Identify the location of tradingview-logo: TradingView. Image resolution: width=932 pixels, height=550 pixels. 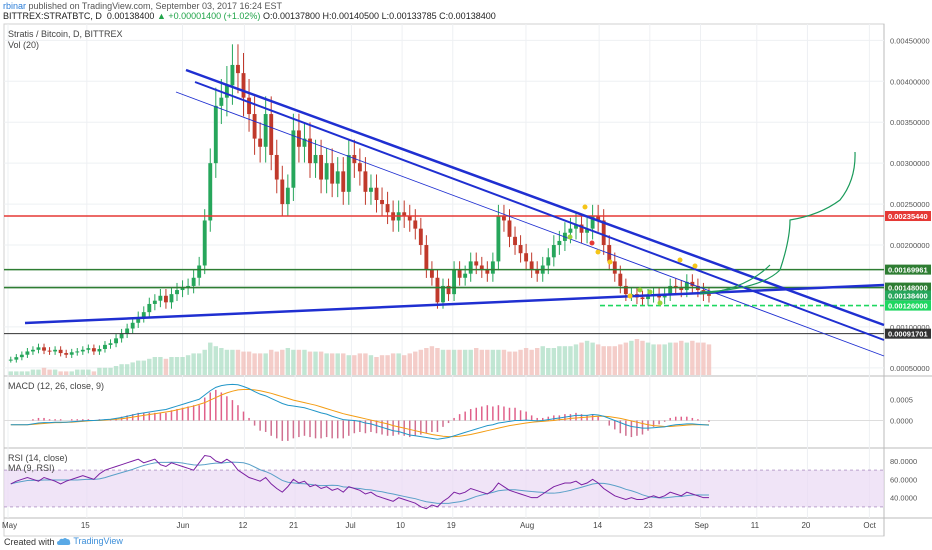
(90, 541).